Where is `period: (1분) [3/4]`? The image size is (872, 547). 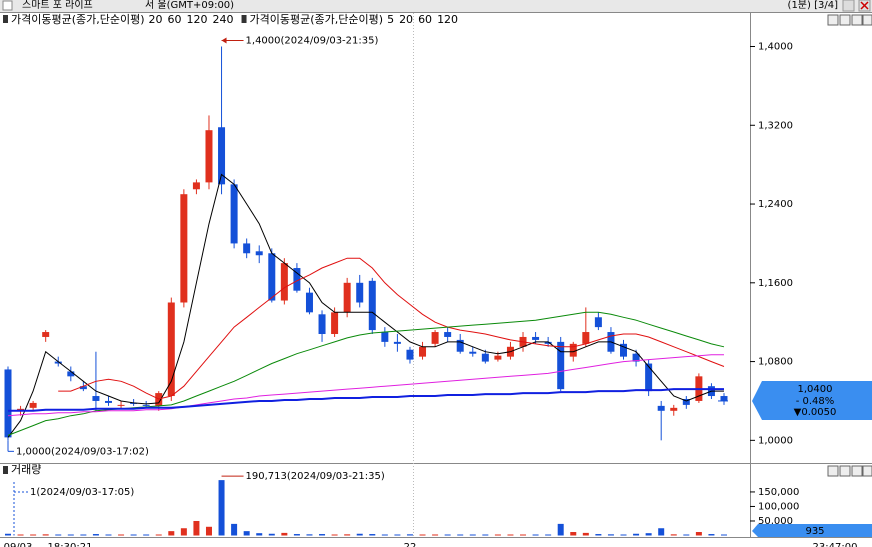
period: (1분) [3/4] is located at coordinates (813, 5).